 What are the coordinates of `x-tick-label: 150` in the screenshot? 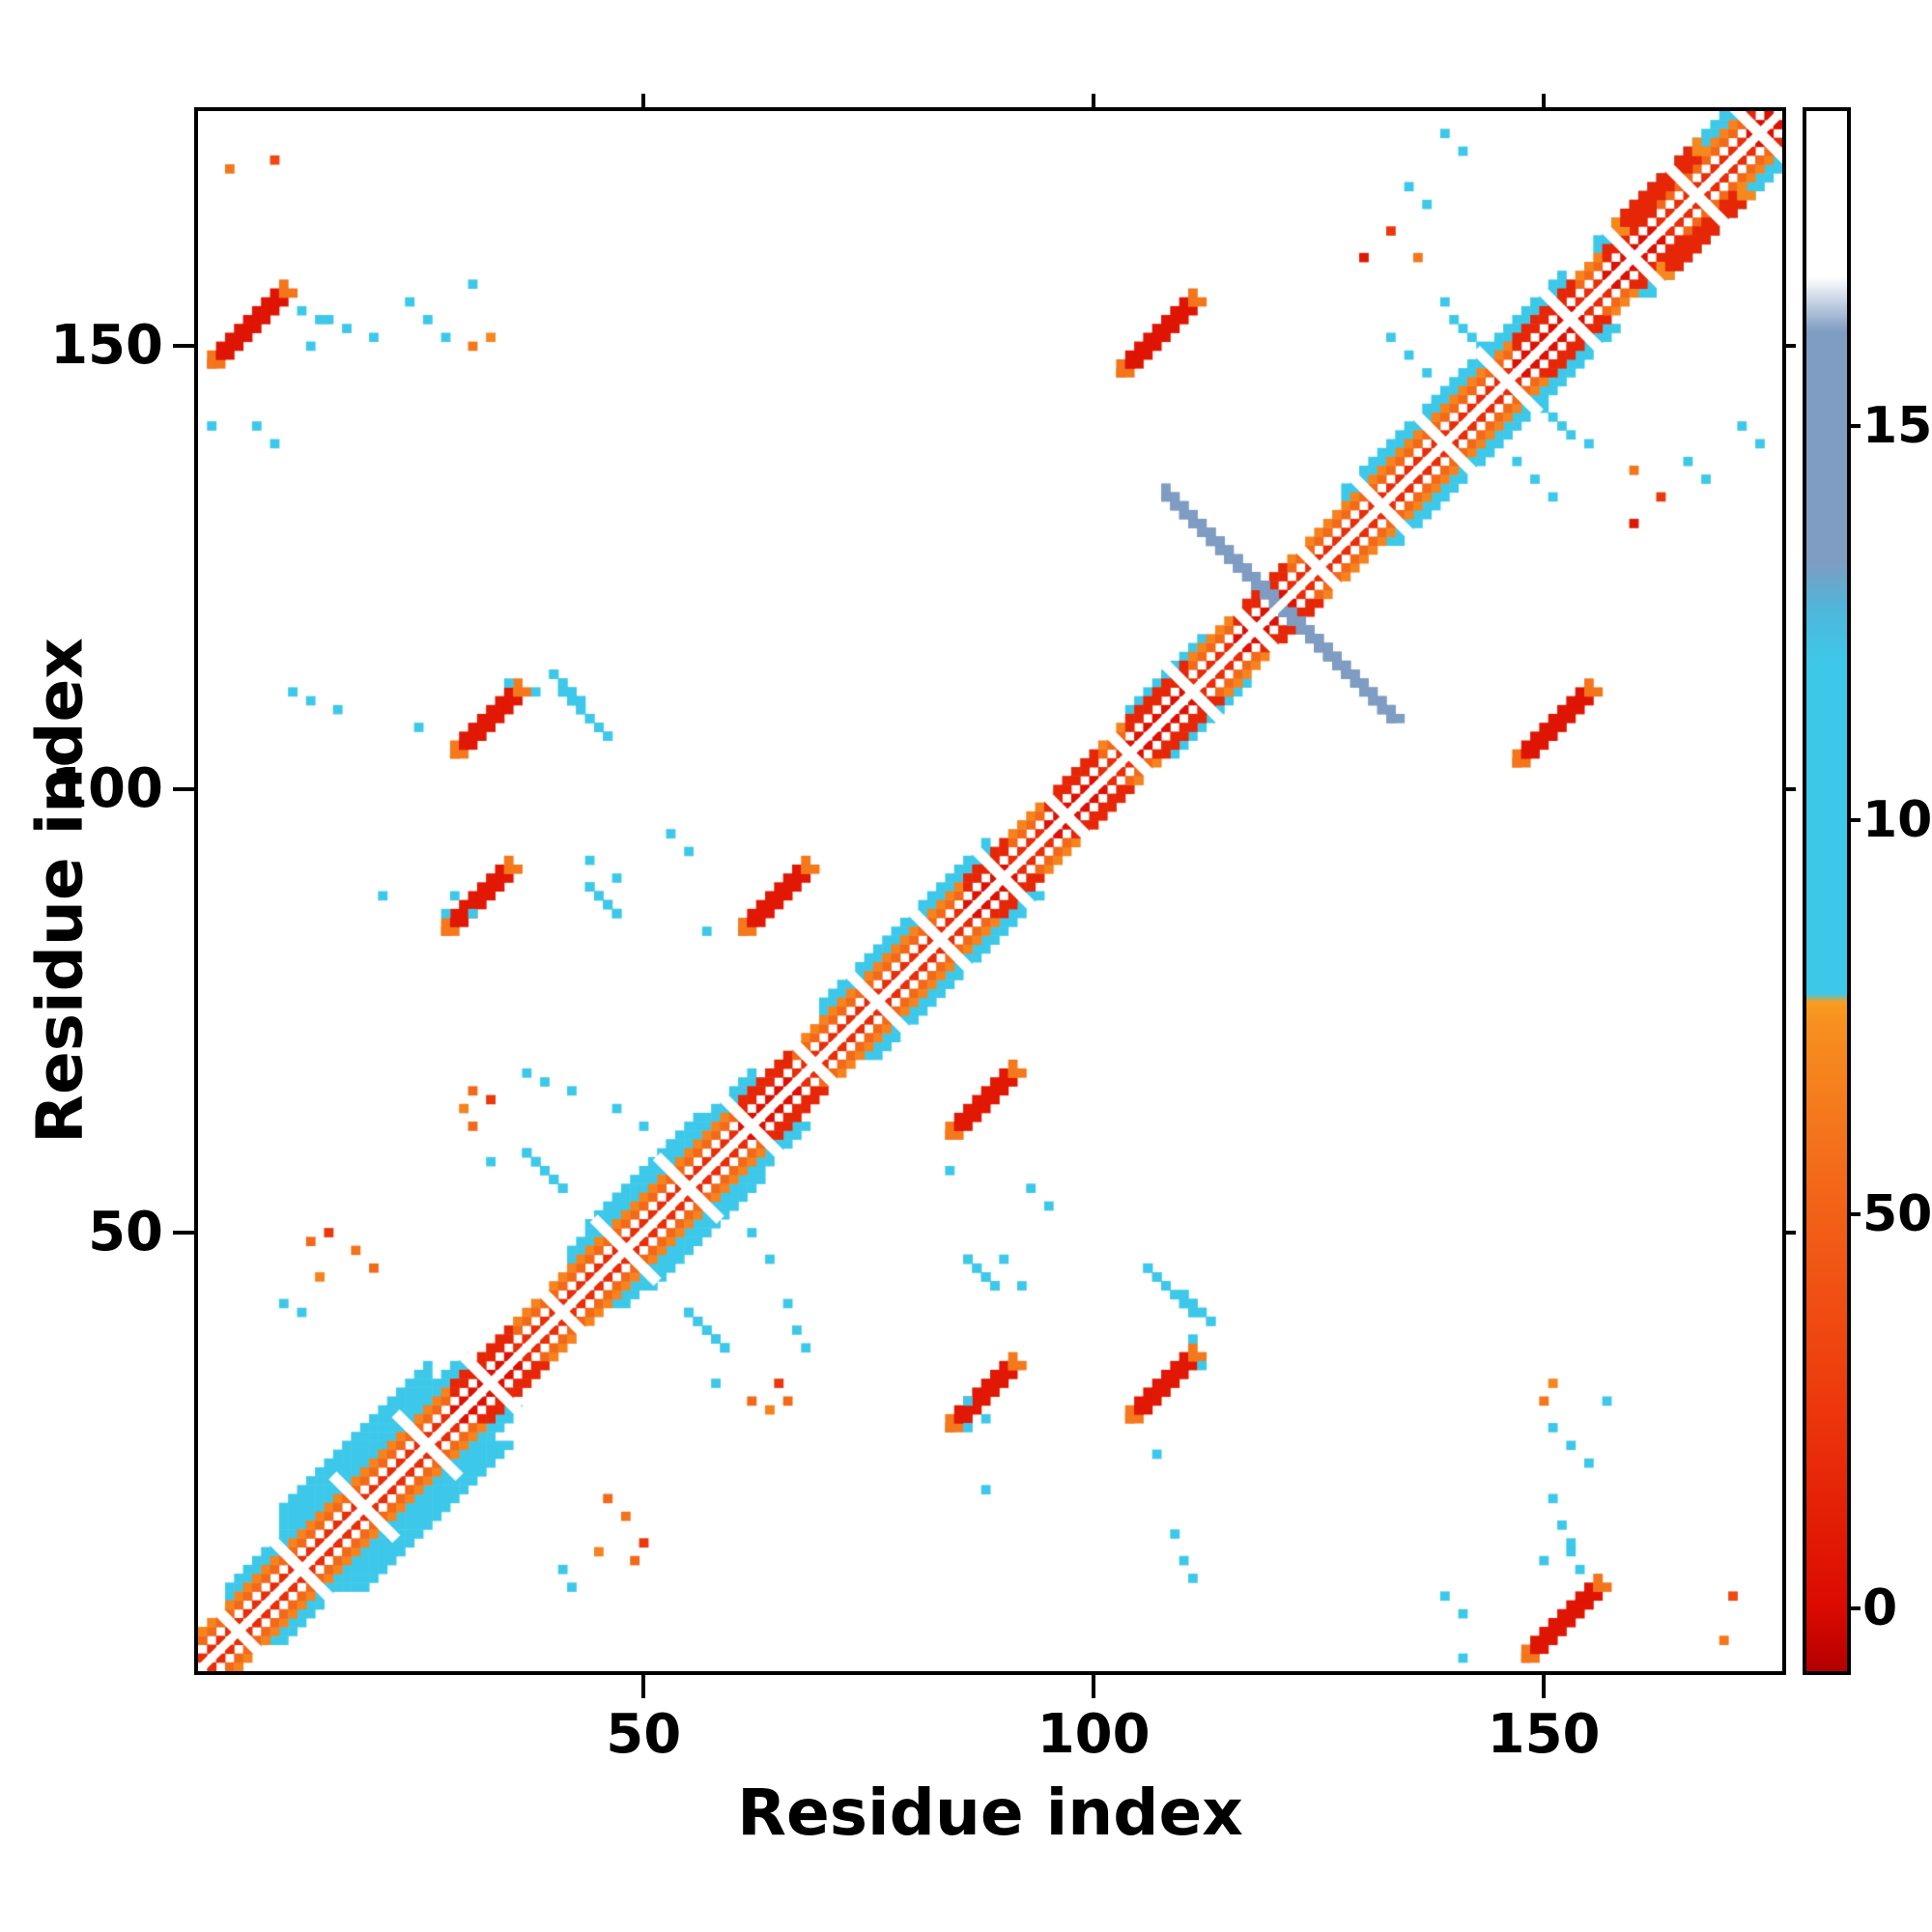 It's located at (1544, 1734).